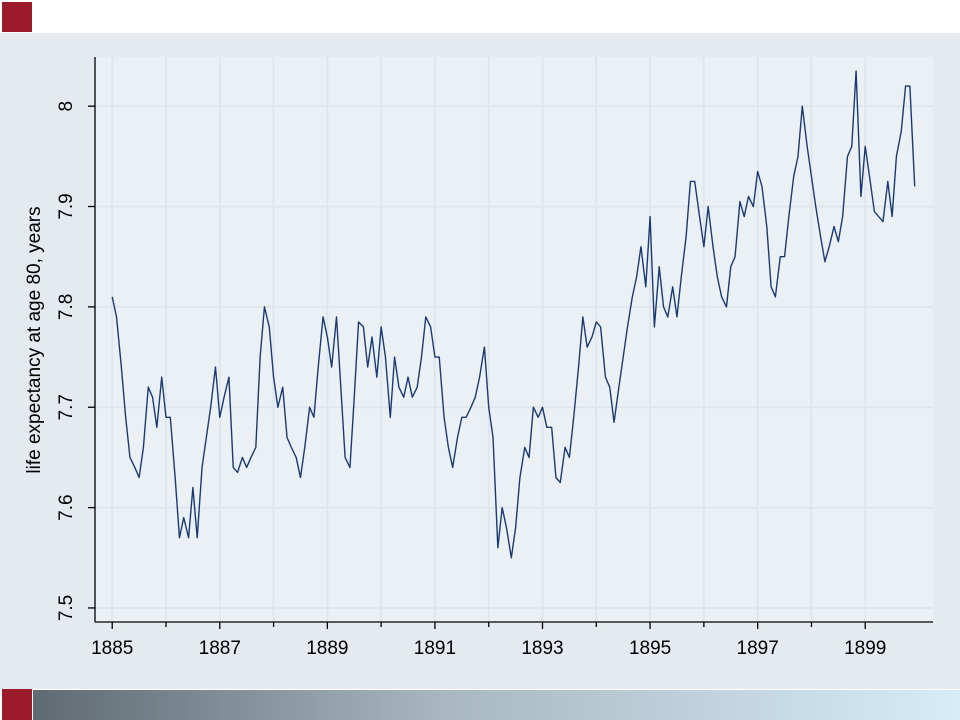  What do you see at coordinates (34, 339) in the screenshot?
I see `y-axis-title: life expectancy at age 80, years` at bounding box center [34, 339].